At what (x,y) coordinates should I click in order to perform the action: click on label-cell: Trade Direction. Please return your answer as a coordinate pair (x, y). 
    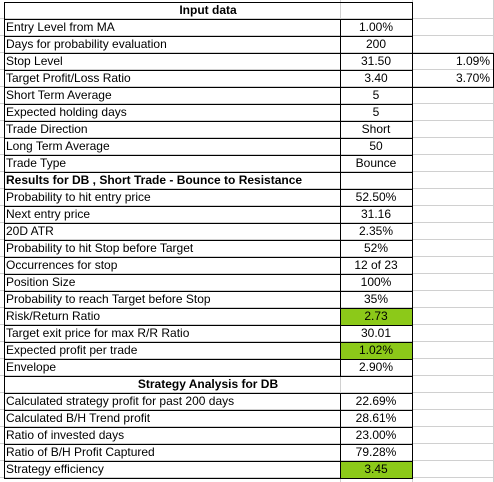
    Looking at the image, I should click on (47, 129).